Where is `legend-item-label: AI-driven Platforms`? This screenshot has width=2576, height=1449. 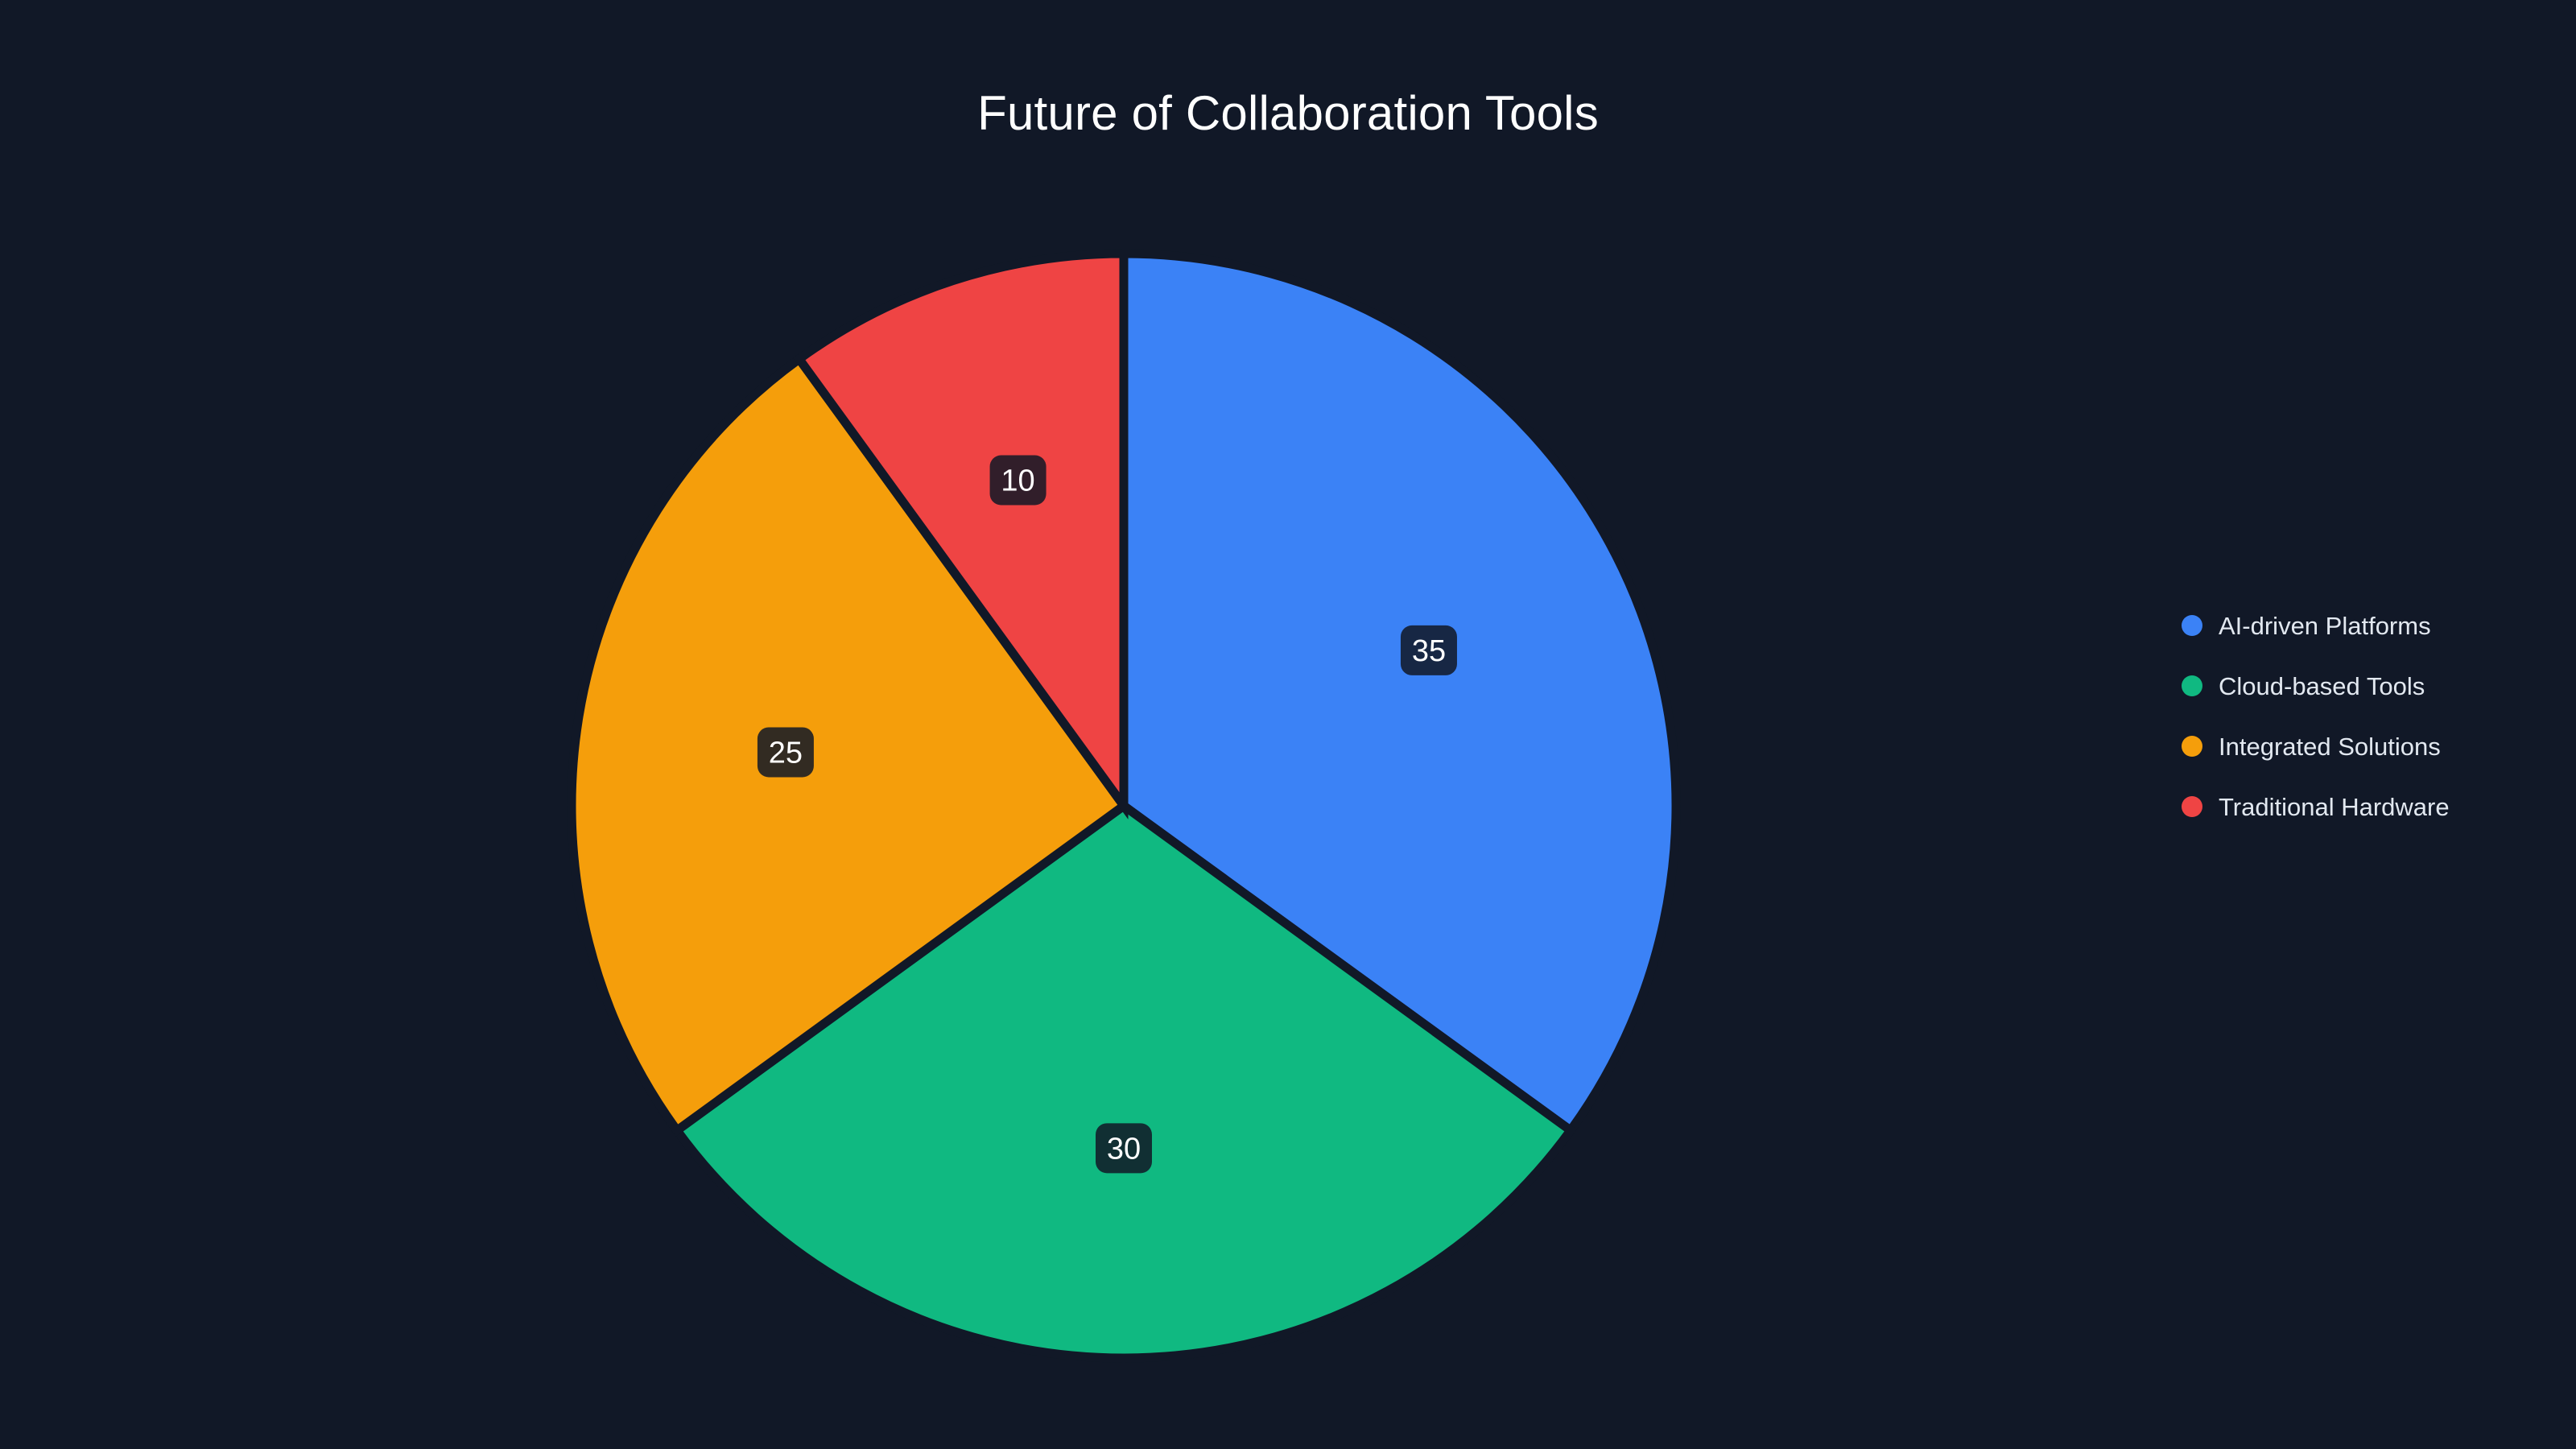 legend-item-label: AI-driven Platforms is located at coordinates (2325, 625).